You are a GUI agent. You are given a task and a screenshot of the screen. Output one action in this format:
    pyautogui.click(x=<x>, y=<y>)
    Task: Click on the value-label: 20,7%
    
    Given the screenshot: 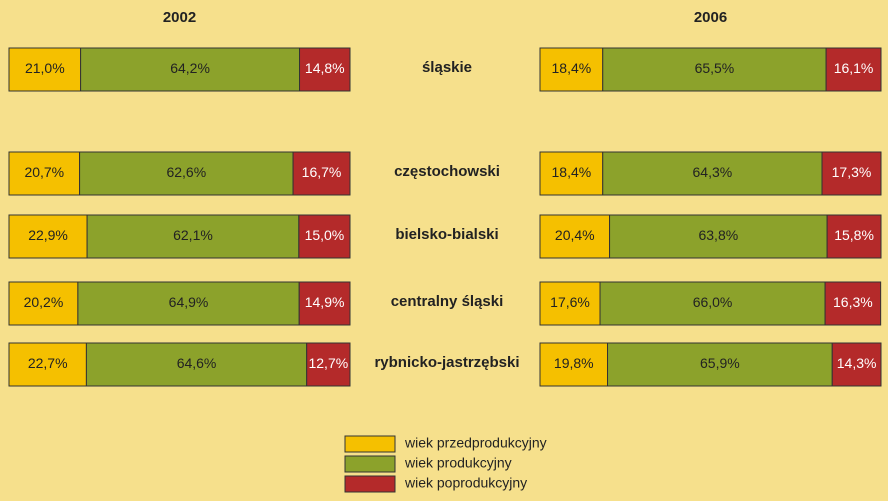 What is the action you would take?
    pyautogui.click(x=44, y=172)
    